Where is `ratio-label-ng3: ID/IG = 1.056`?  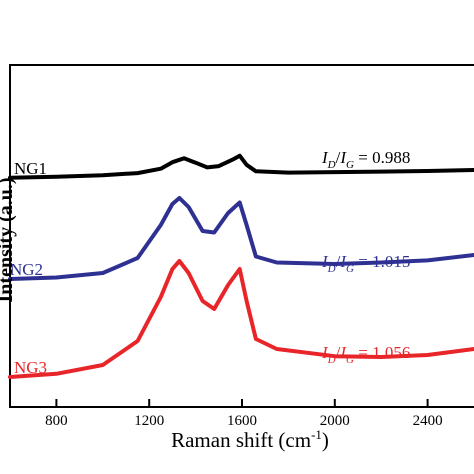 ratio-label-ng3: ID/IG = 1.056 is located at coordinates (365, 354).